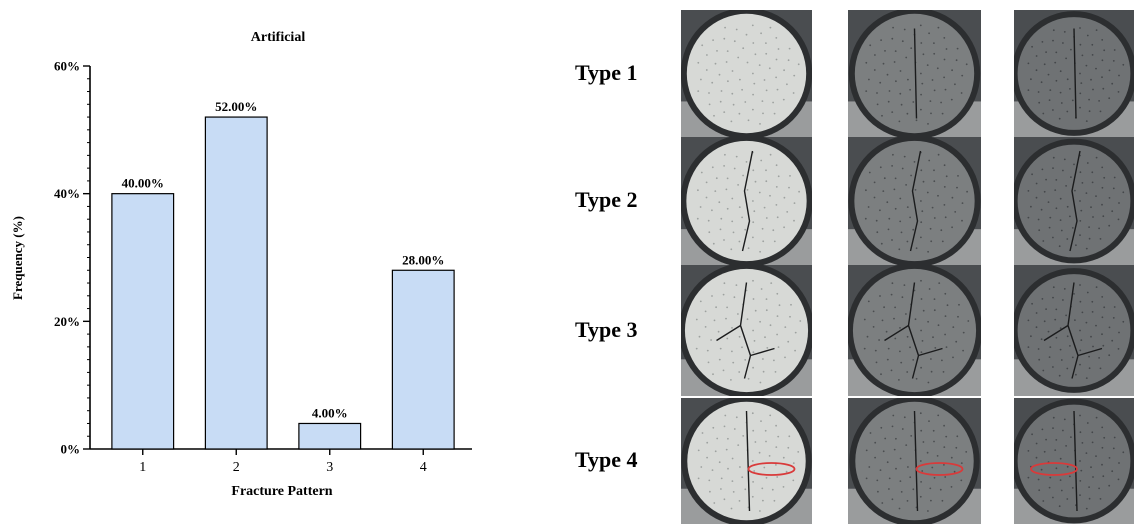  I want to click on type-label: Type 2, so click(606, 199).